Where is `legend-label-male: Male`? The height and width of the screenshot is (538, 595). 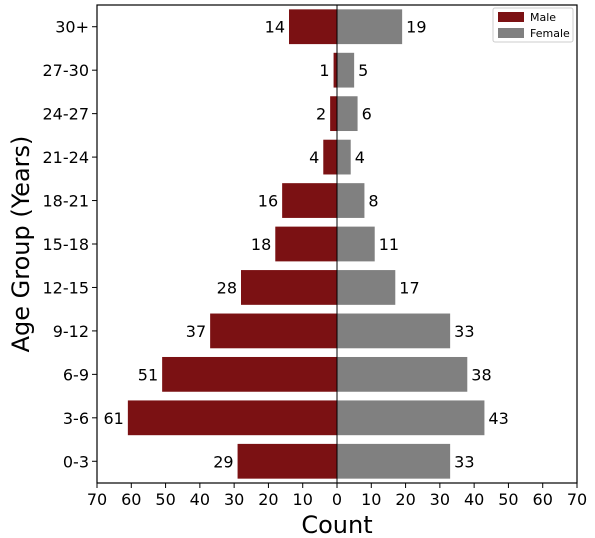
legend-label-male: Male is located at coordinates (543, 17).